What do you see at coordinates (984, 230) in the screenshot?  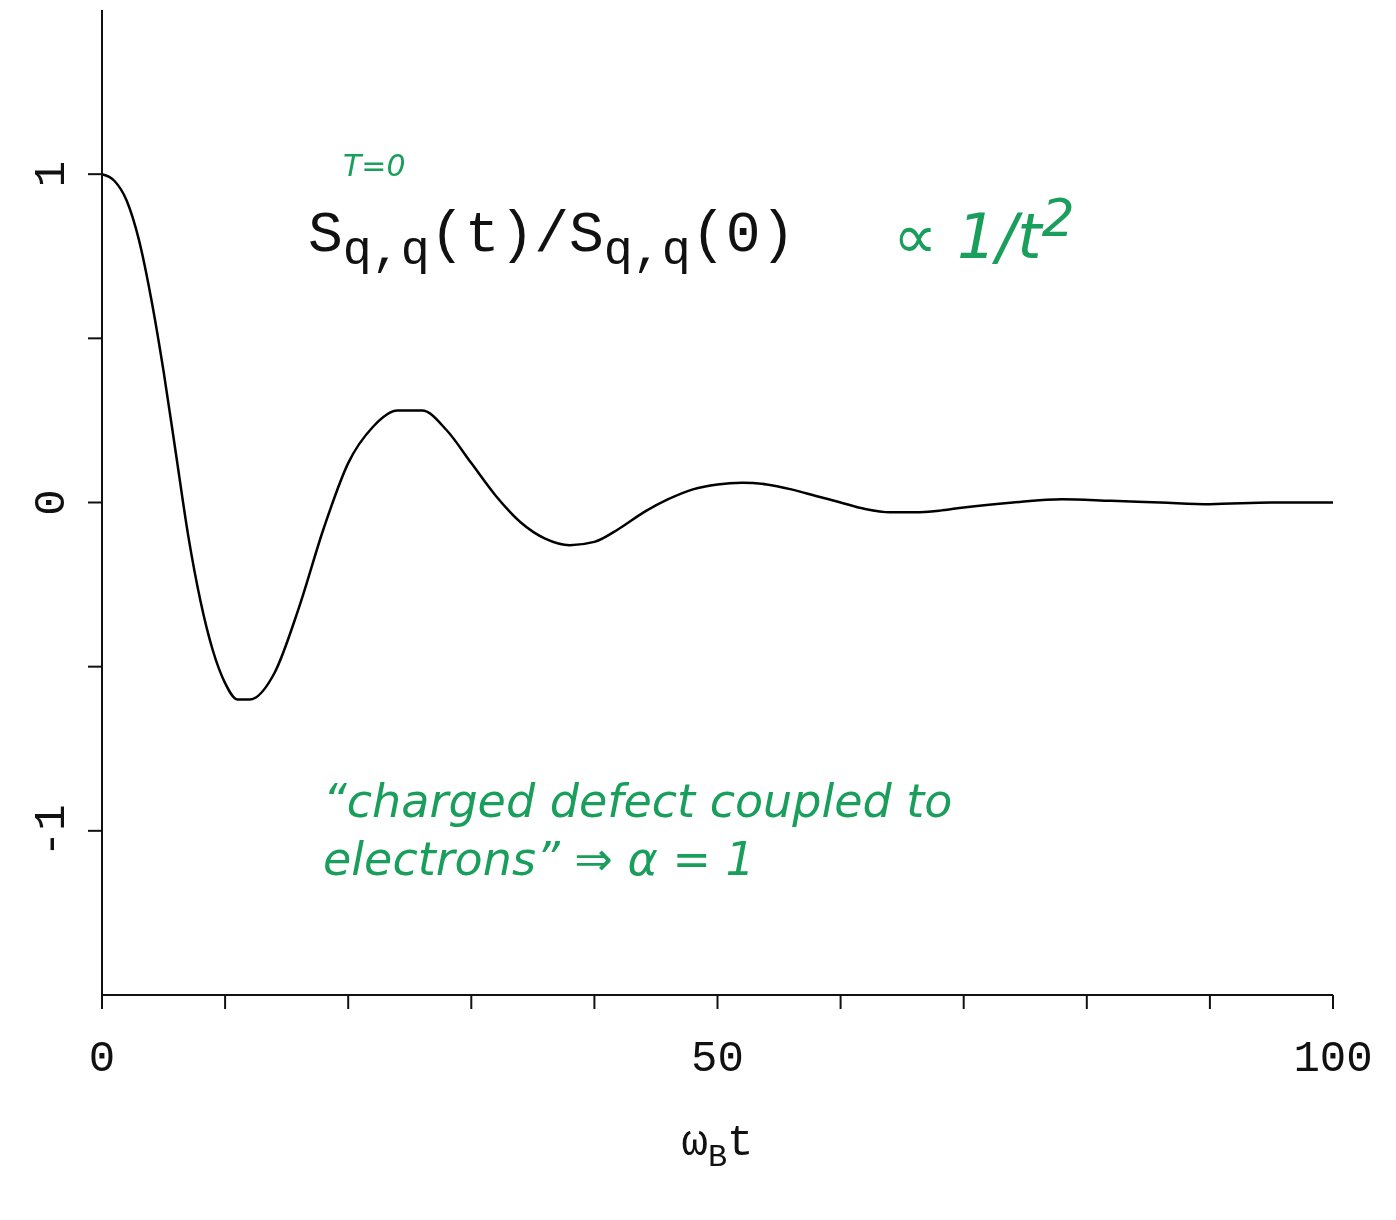 I see `annotation: ∝ 1/t$^{2}$` at bounding box center [984, 230].